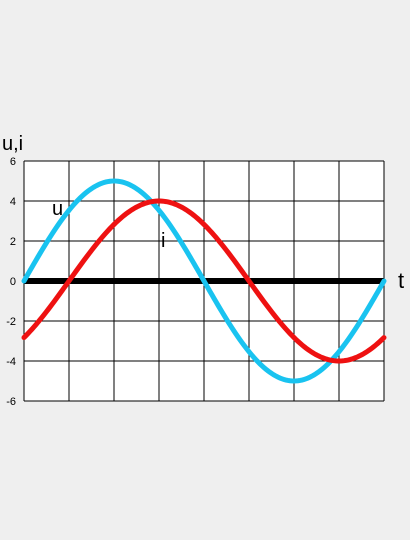  What do you see at coordinates (12, 144) in the screenshot?
I see `y-axis-label: u,i` at bounding box center [12, 144].